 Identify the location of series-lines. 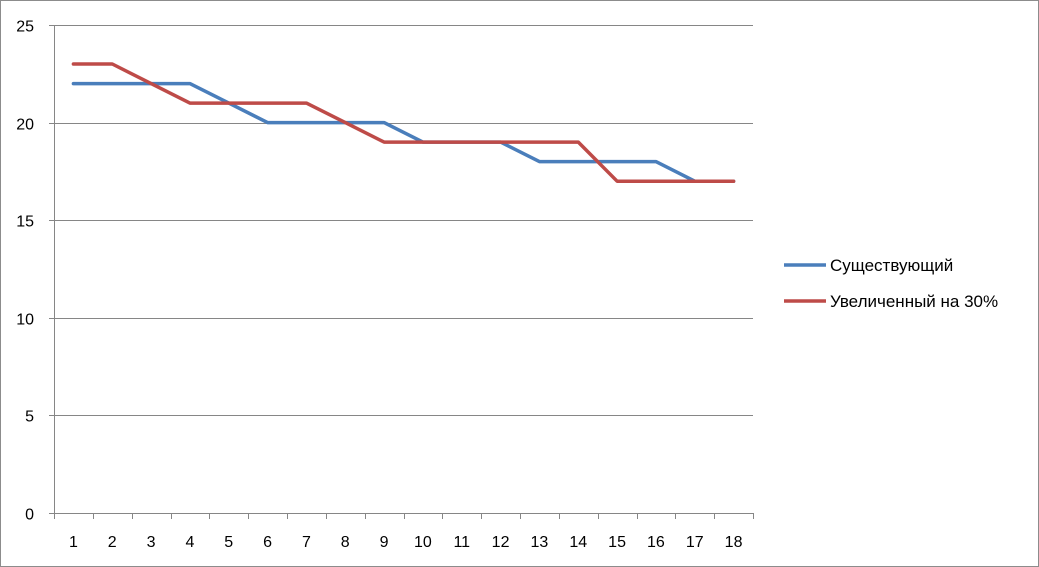
(403, 122).